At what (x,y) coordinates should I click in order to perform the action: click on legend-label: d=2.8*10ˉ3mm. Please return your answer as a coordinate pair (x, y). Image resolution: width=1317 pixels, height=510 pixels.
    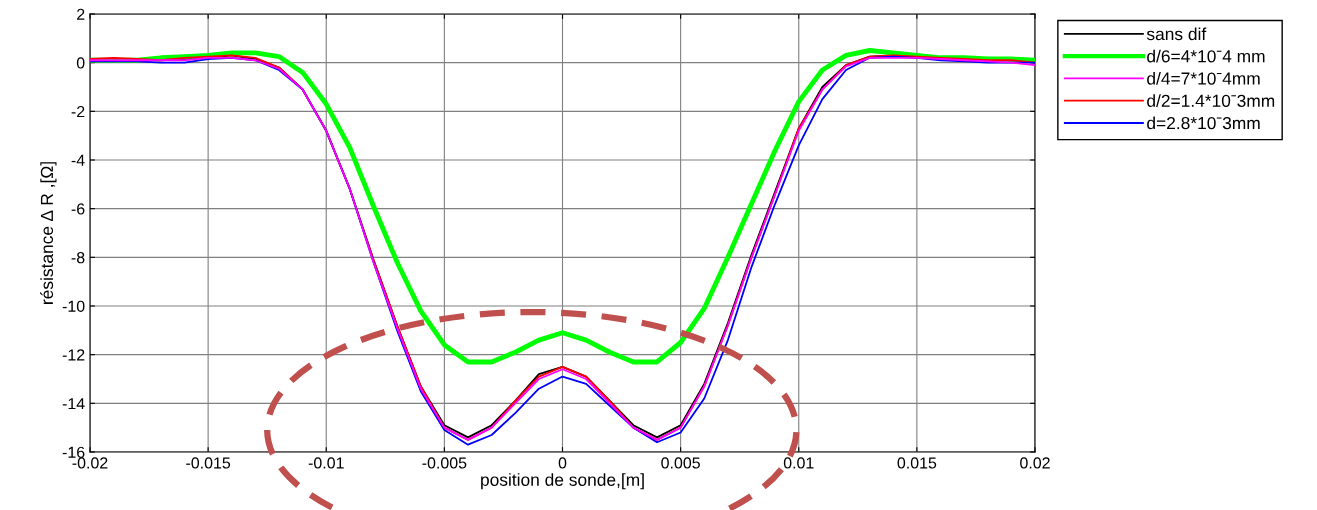
    Looking at the image, I should click on (1203, 123).